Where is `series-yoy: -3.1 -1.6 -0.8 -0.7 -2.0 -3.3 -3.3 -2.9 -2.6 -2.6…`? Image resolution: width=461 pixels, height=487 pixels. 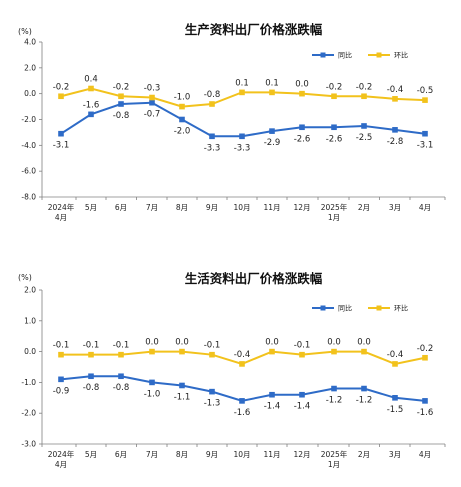
series-yoy: -3.1 -1.6 -0.8 -0.7 -2.0 -3.3 -3.3 -2.9 -2.6 -2.6… is located at coordinates (243, 126).